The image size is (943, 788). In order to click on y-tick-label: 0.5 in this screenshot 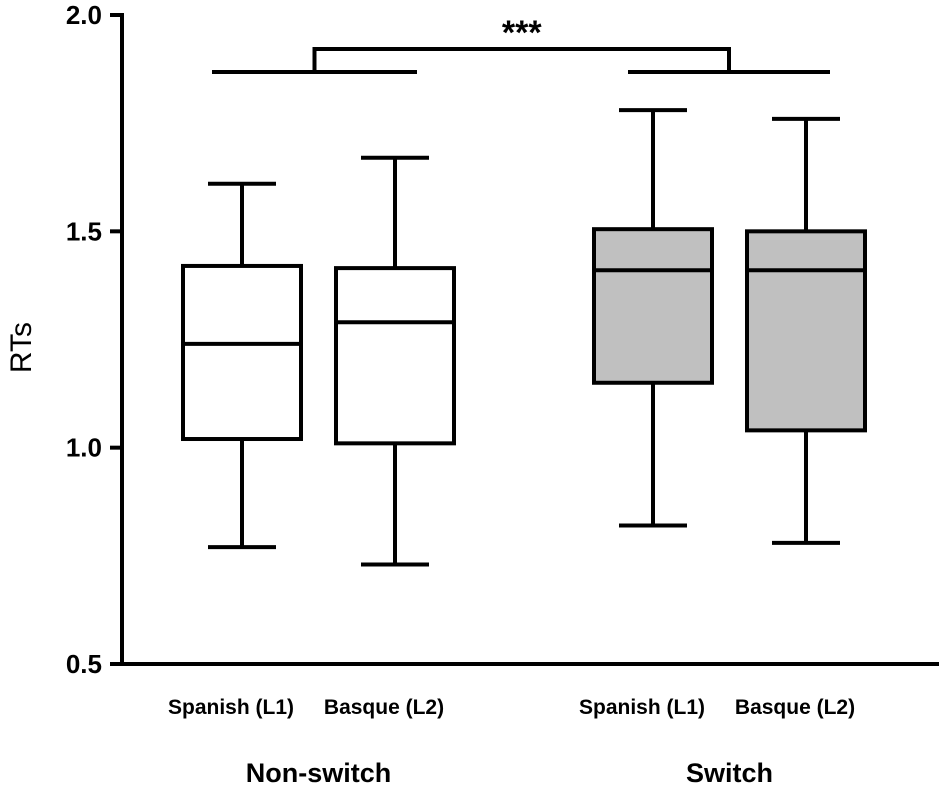, I will do `click(84, 664)`.